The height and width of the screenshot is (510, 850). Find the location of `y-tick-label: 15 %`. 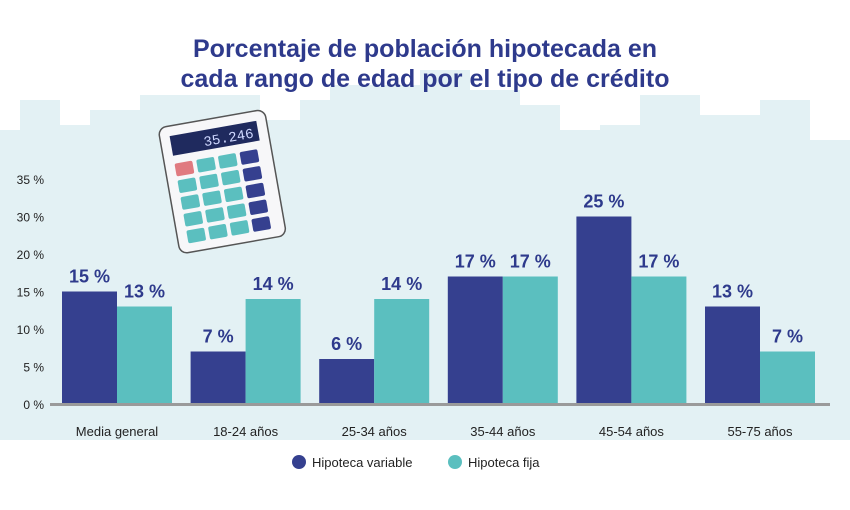

y-tick-label: 15 % is located at coordinates (31, 293).